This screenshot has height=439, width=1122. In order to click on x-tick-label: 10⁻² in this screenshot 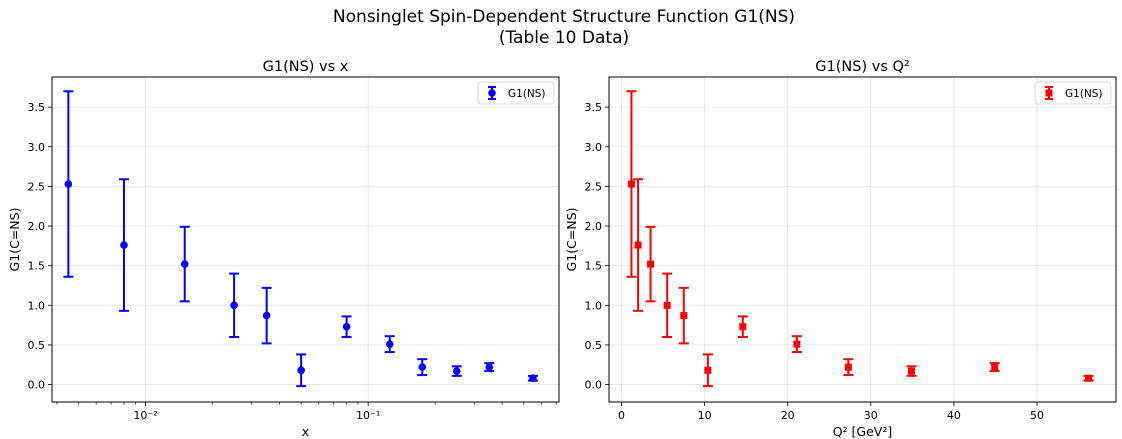, I will do `click(145, 415)`.